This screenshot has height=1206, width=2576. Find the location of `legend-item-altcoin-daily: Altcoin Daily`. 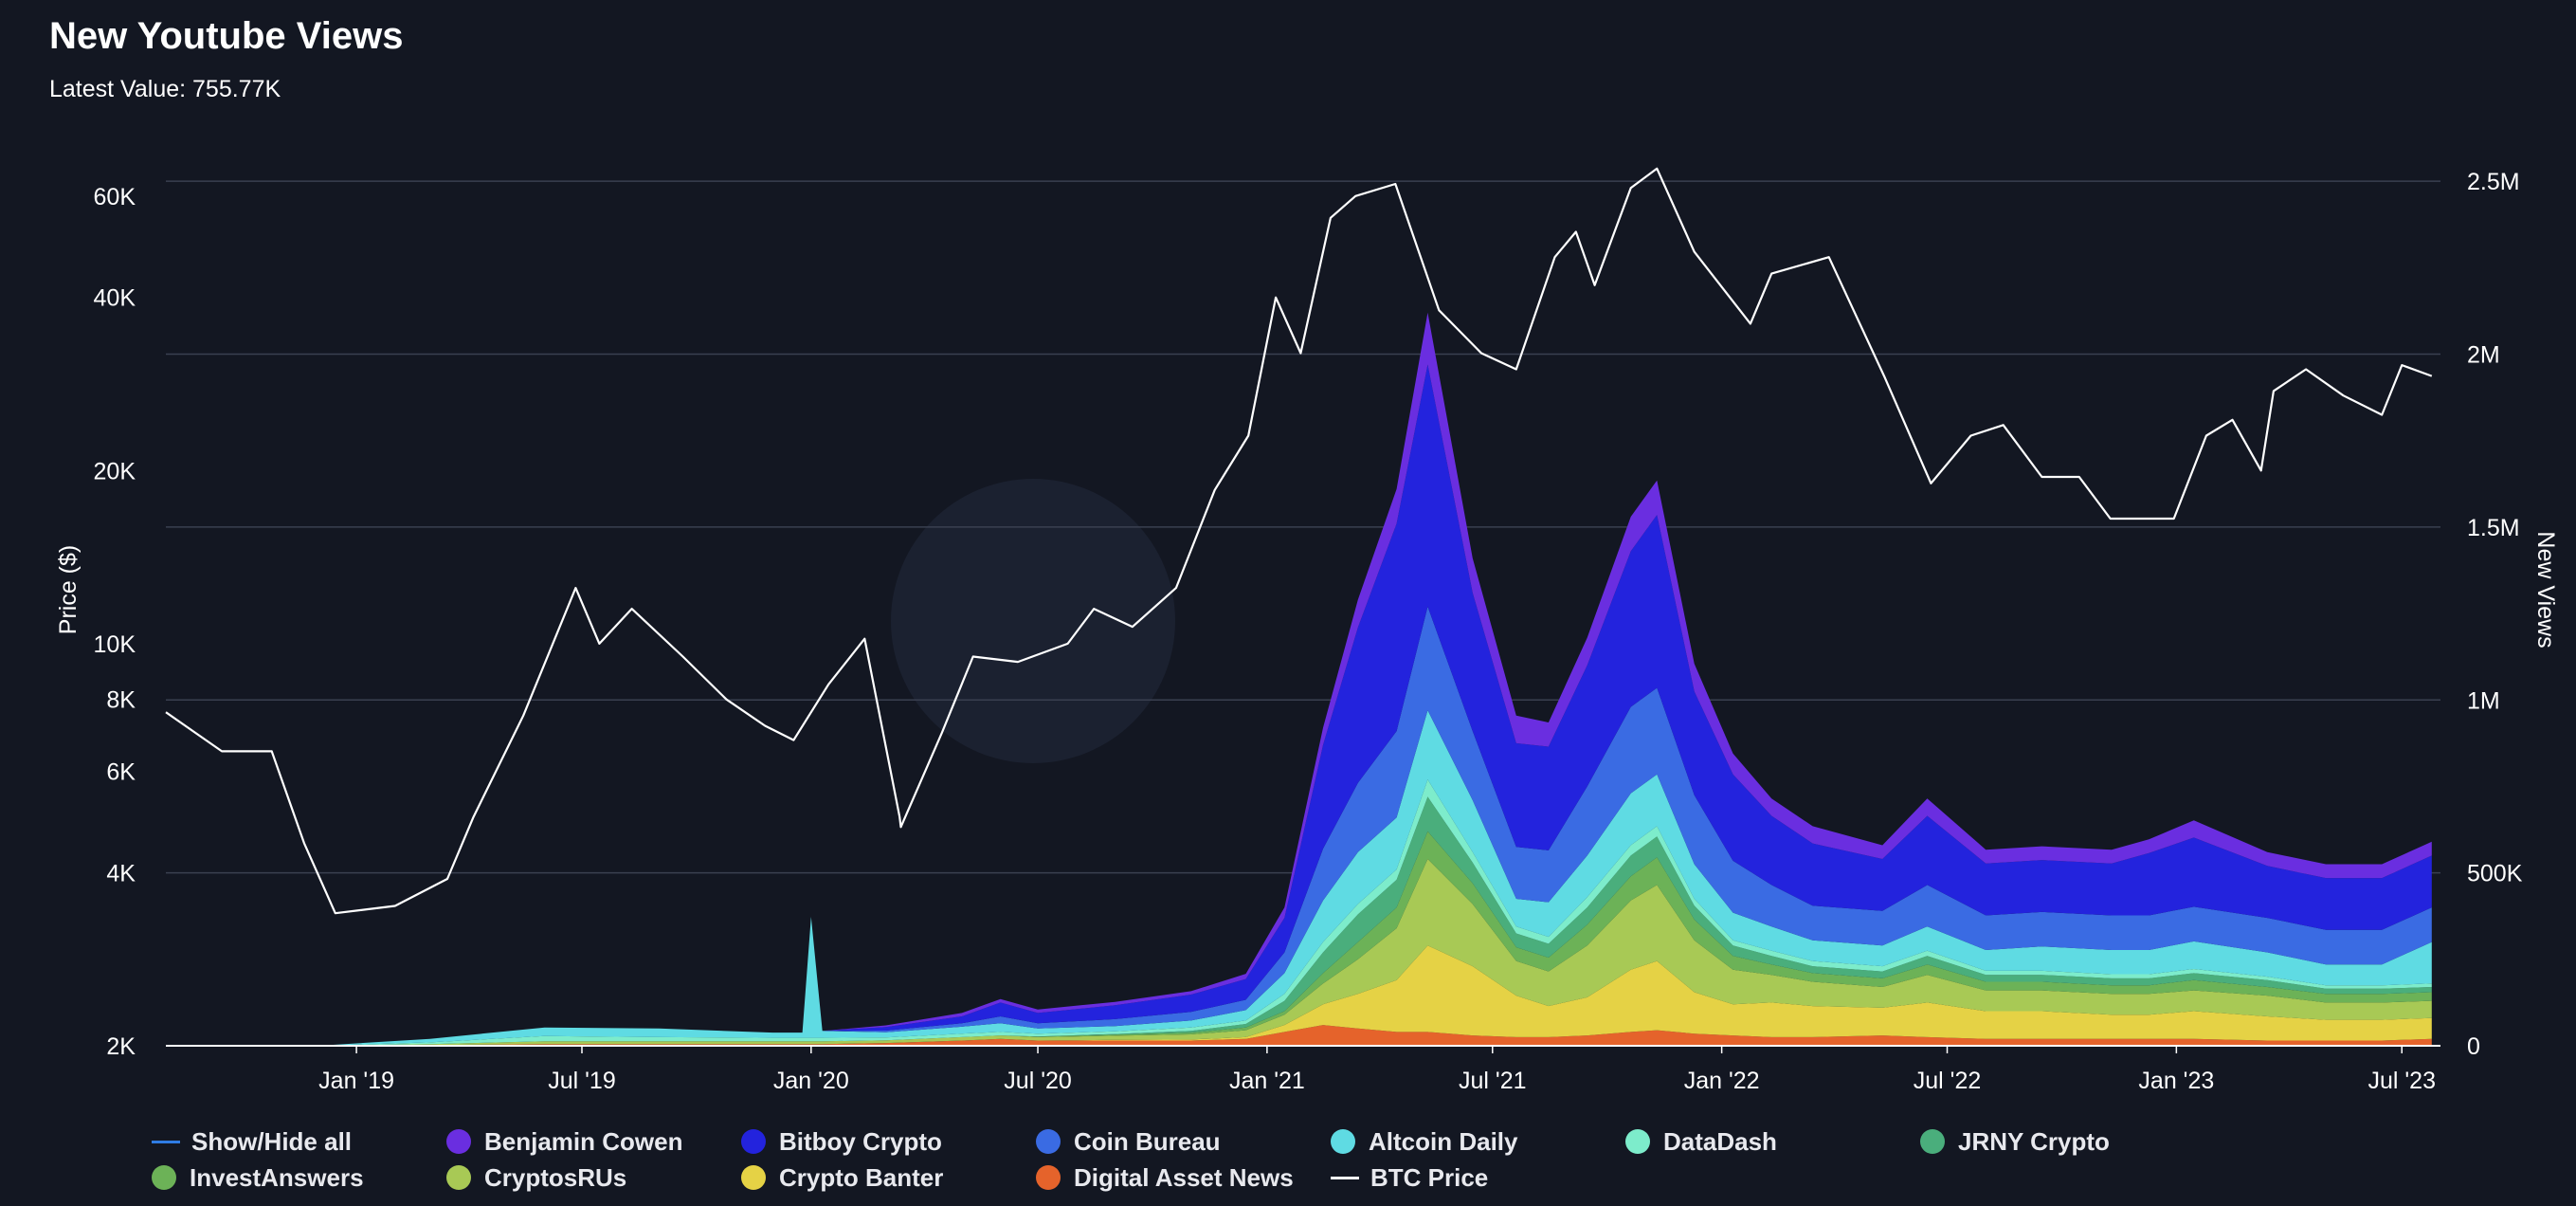

legend-item-altcoin-daily: Altcoin Daily is located at coordinates (1478, 1141).